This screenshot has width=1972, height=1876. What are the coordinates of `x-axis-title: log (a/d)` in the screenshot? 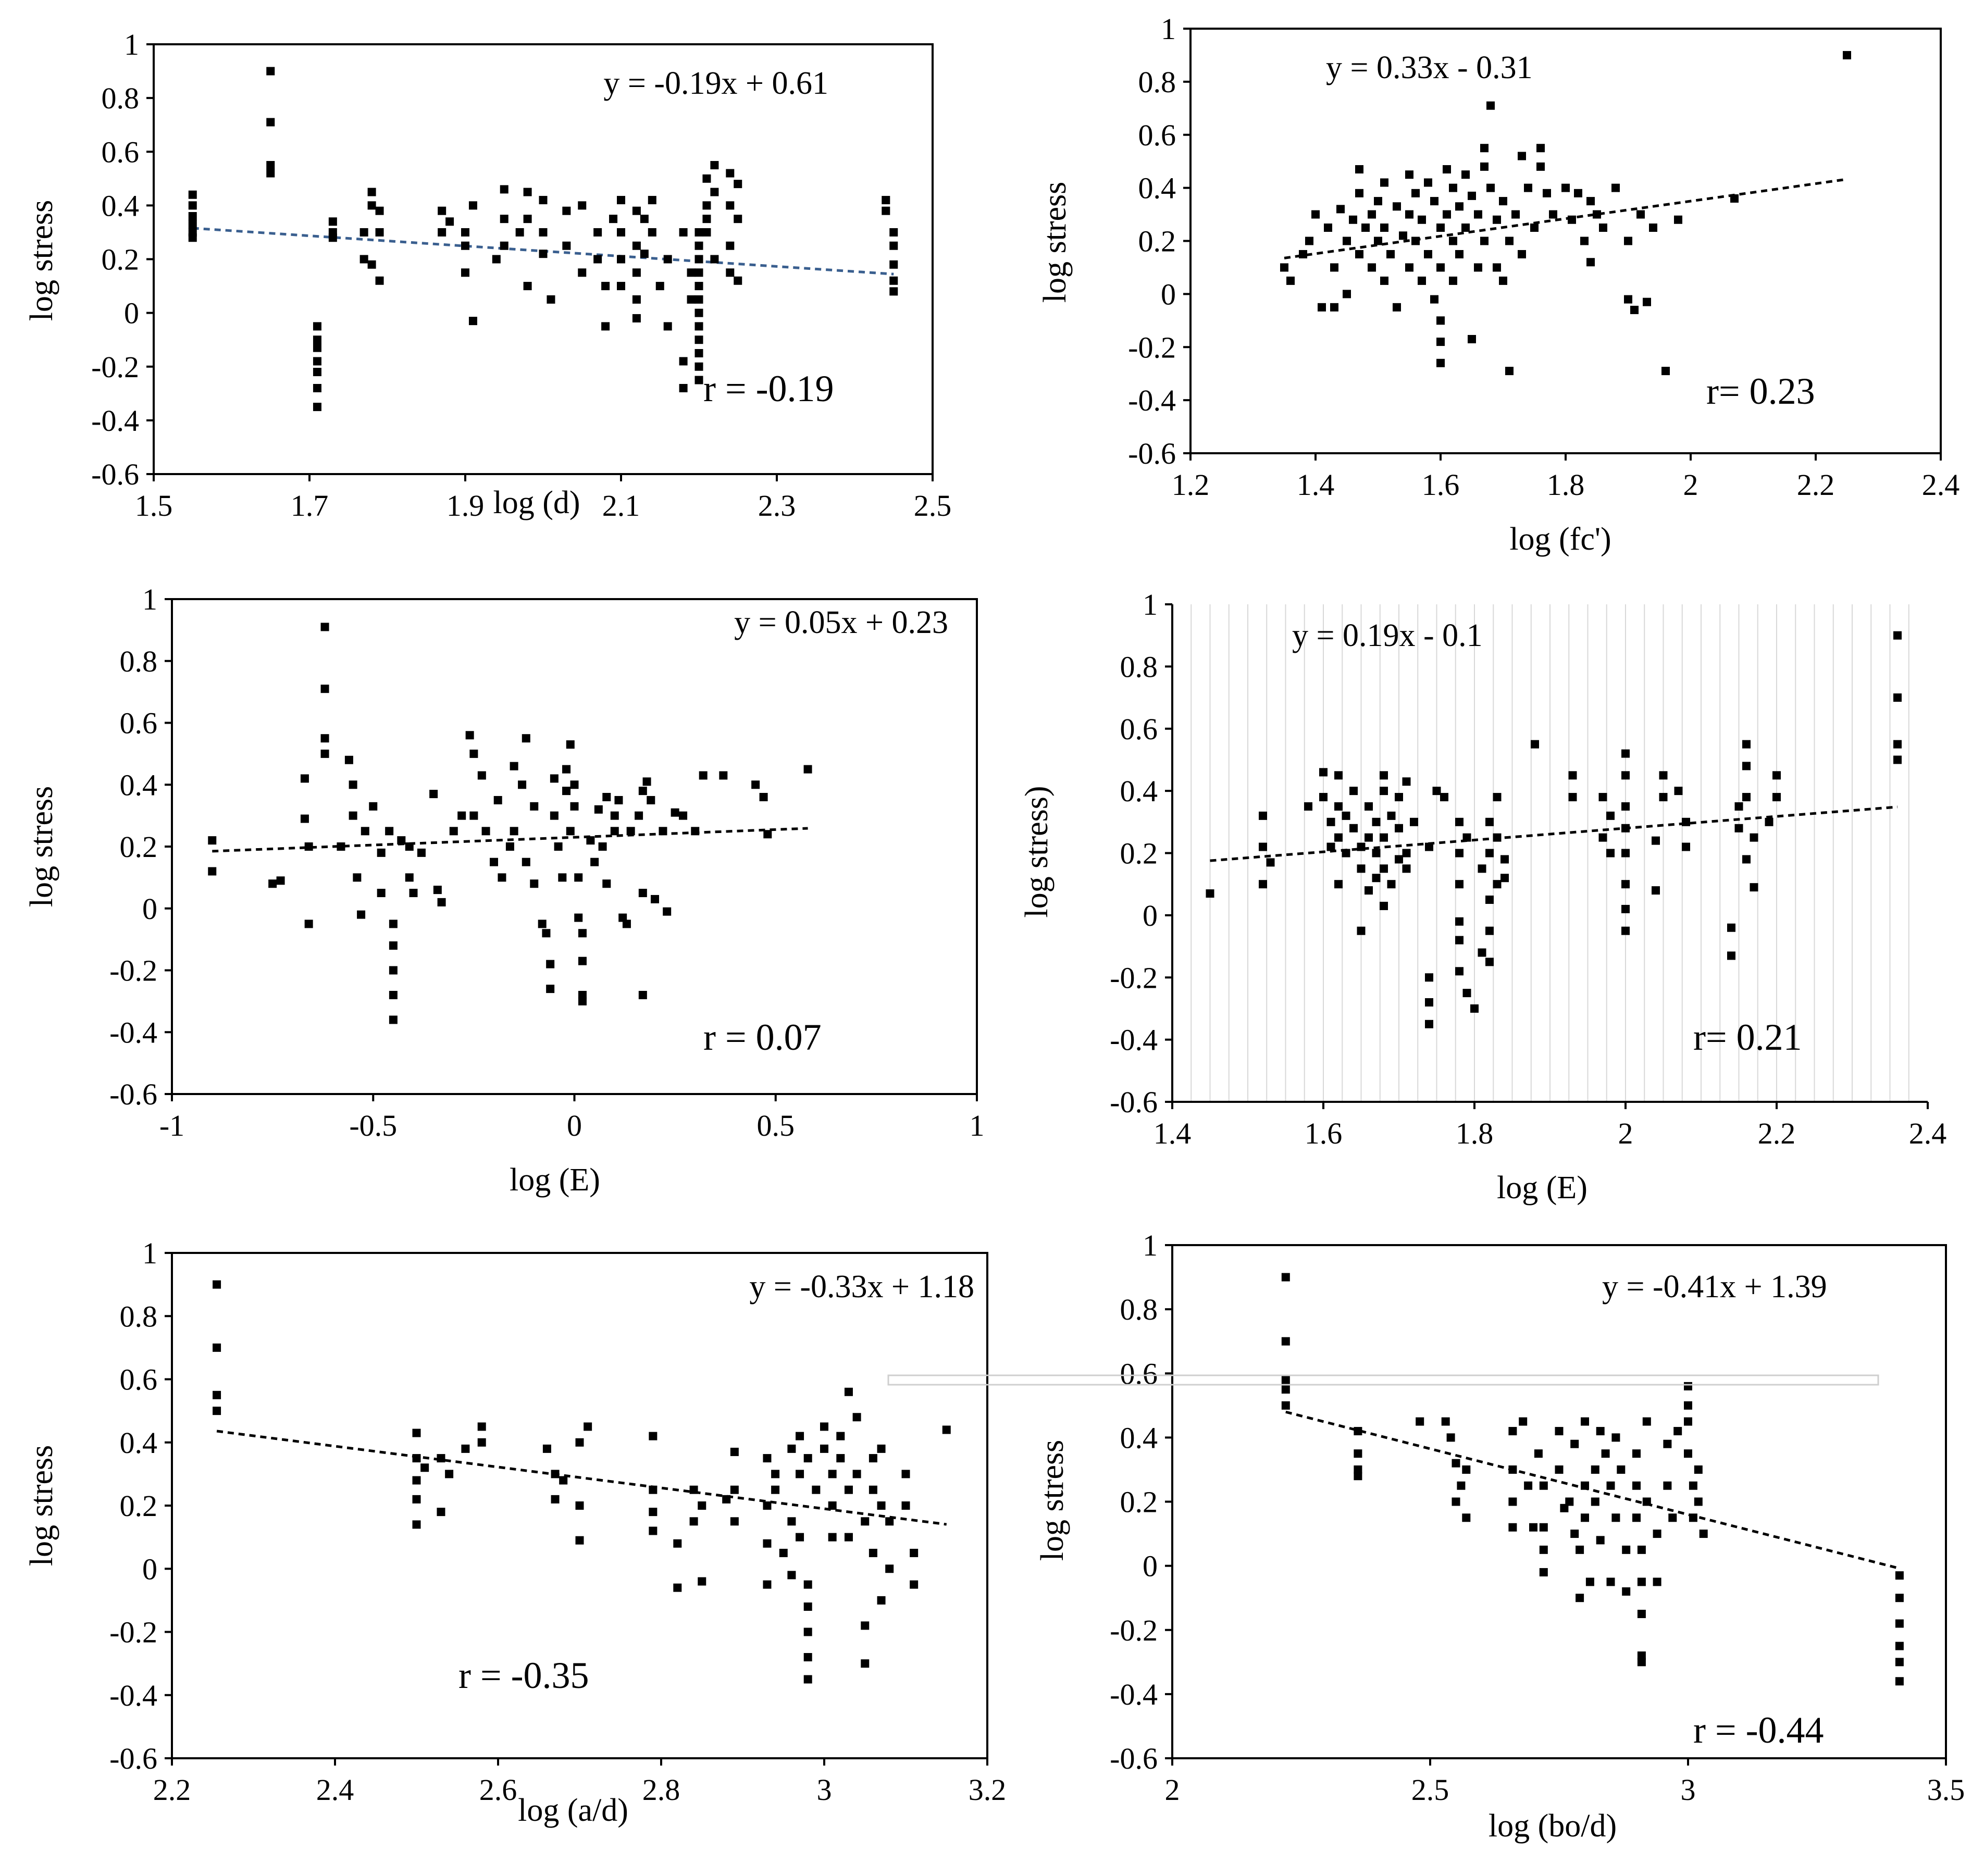 It's located at (573, 1811).